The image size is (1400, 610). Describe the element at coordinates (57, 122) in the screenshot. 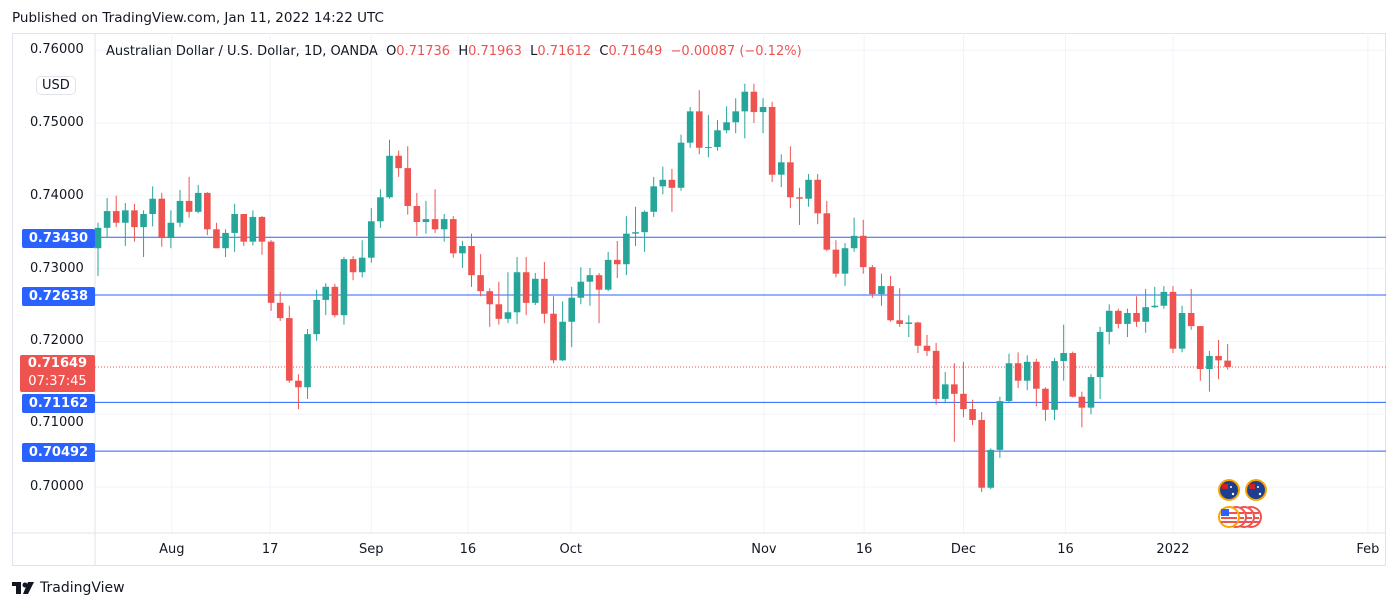

I see `price-tick-label: 0.75000` at that location.